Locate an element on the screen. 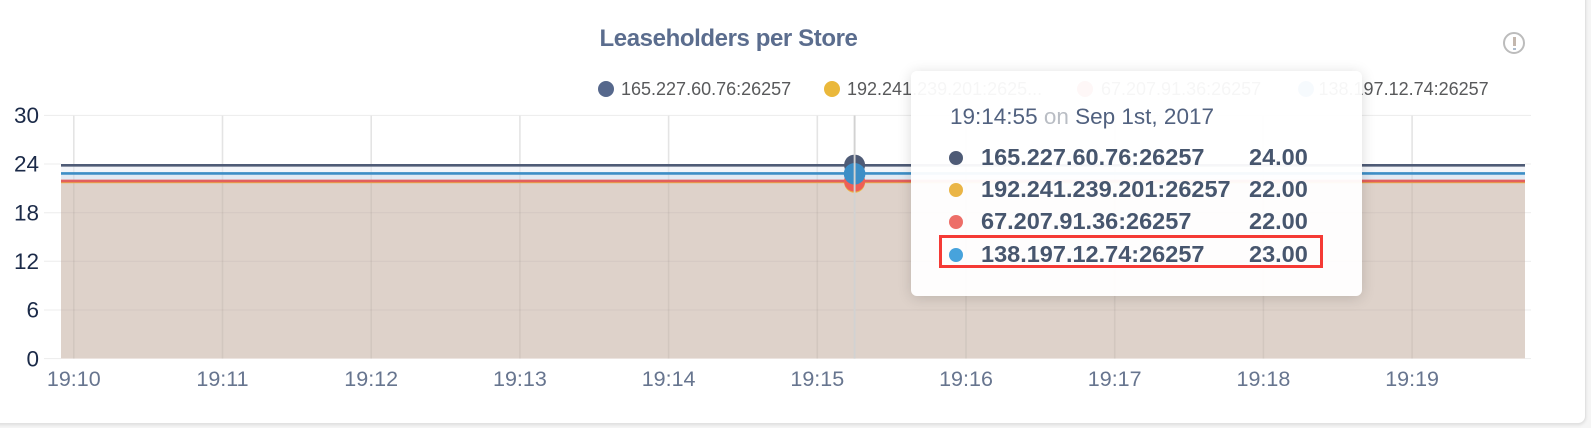  svg-text: 19:18 is located at coordinates (1263, 379).